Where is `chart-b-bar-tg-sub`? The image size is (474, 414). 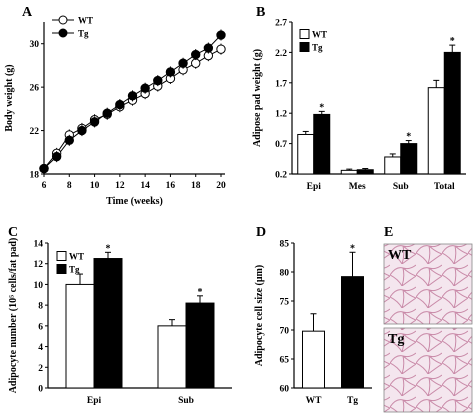 chart-b-bar-tg-sub is located at coordinates (409, 159).